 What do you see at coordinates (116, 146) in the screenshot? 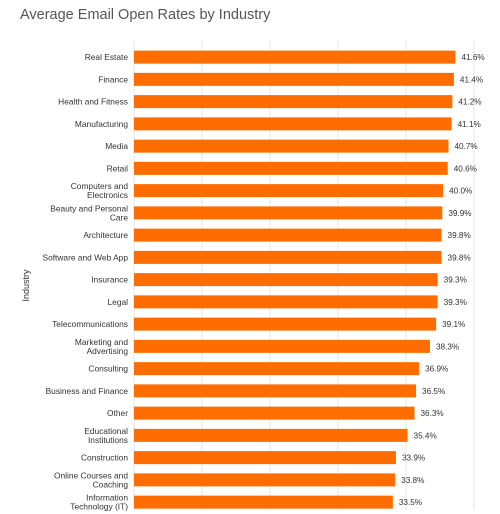
I see `category-label: Media` at bounding box center [116, 146].